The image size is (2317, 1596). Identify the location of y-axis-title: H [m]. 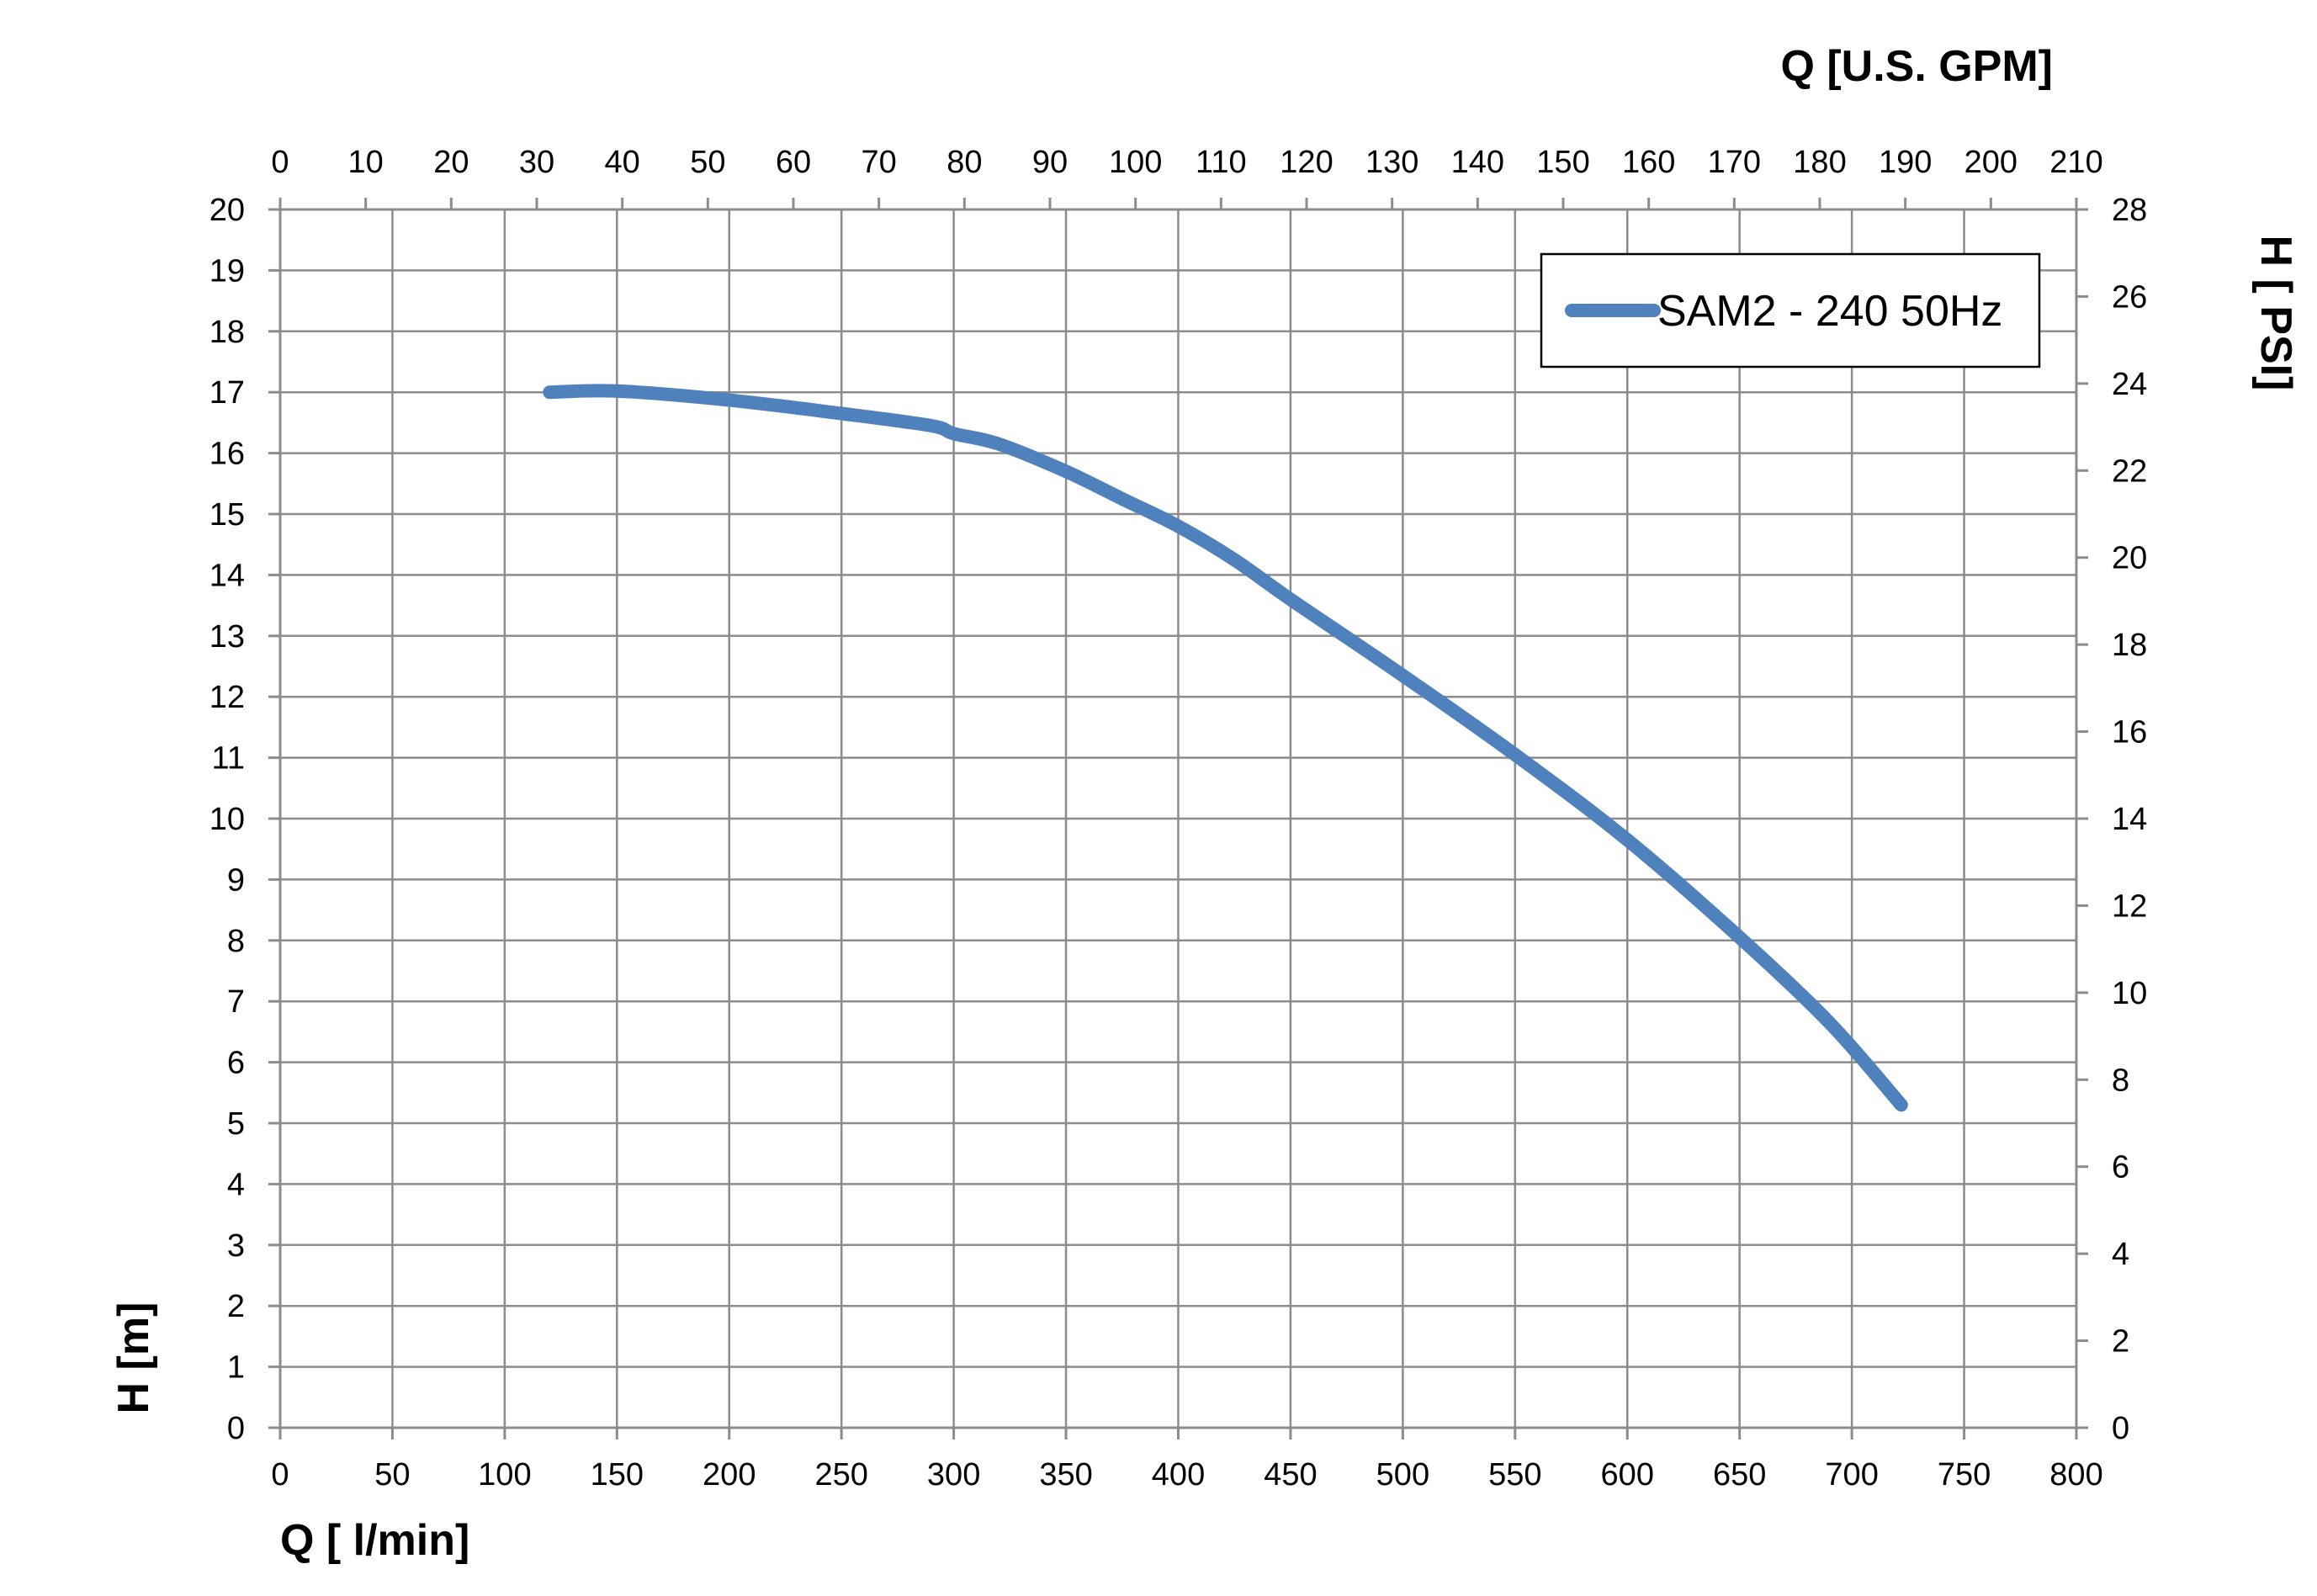
(133, 1358).